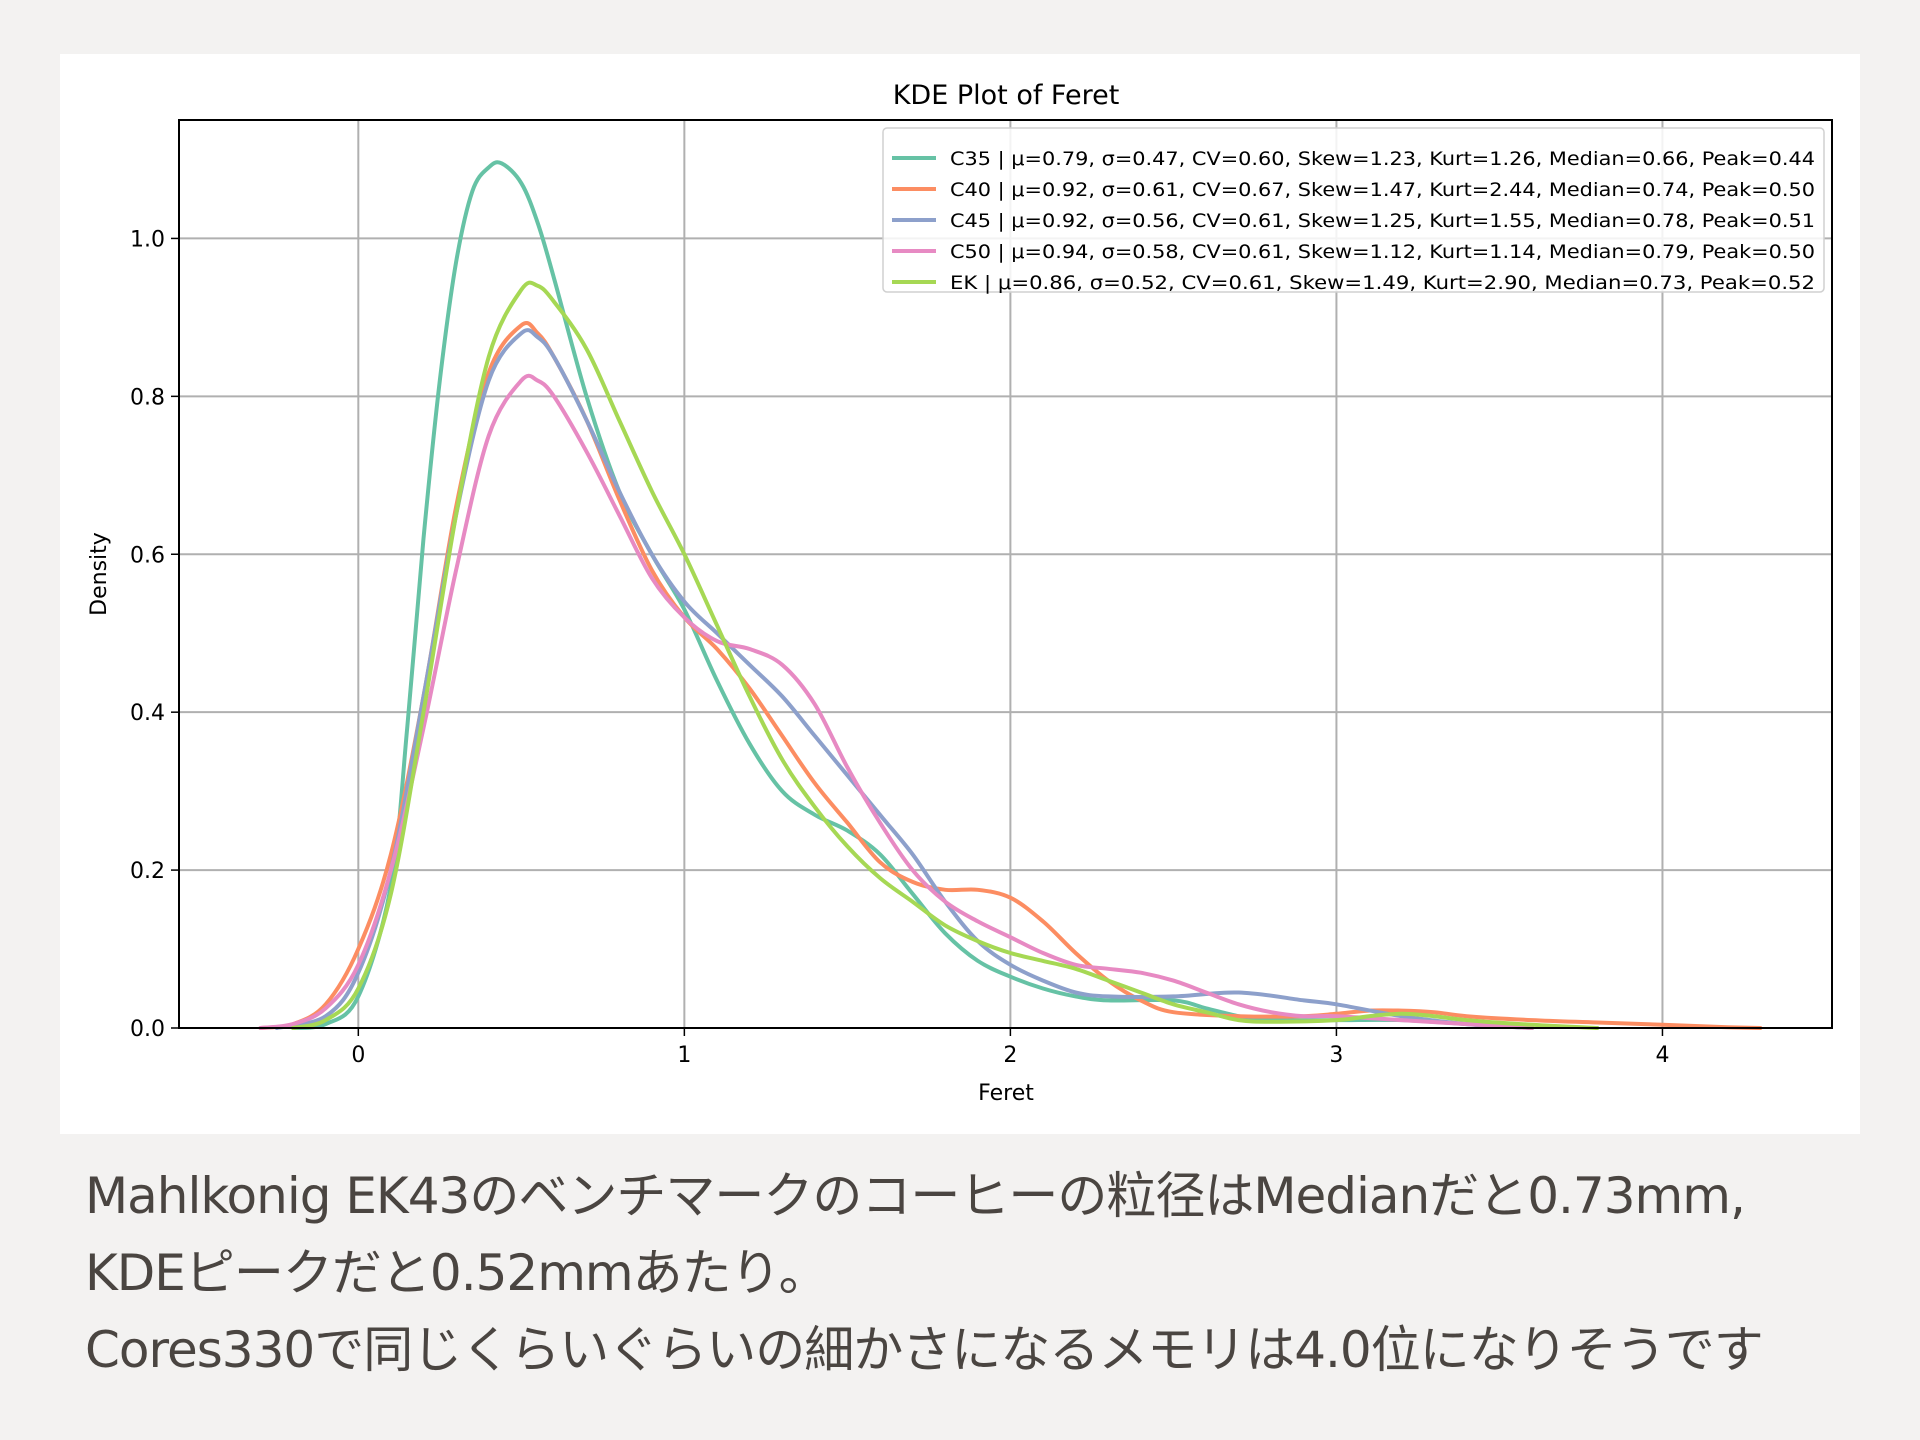  Describe the element at coordinates (924, 1350) in the screenshot. I see `caption-line: Cores330で同じくらいぐらいの細かさになるメモリは4.0位になりそうです` at that location.